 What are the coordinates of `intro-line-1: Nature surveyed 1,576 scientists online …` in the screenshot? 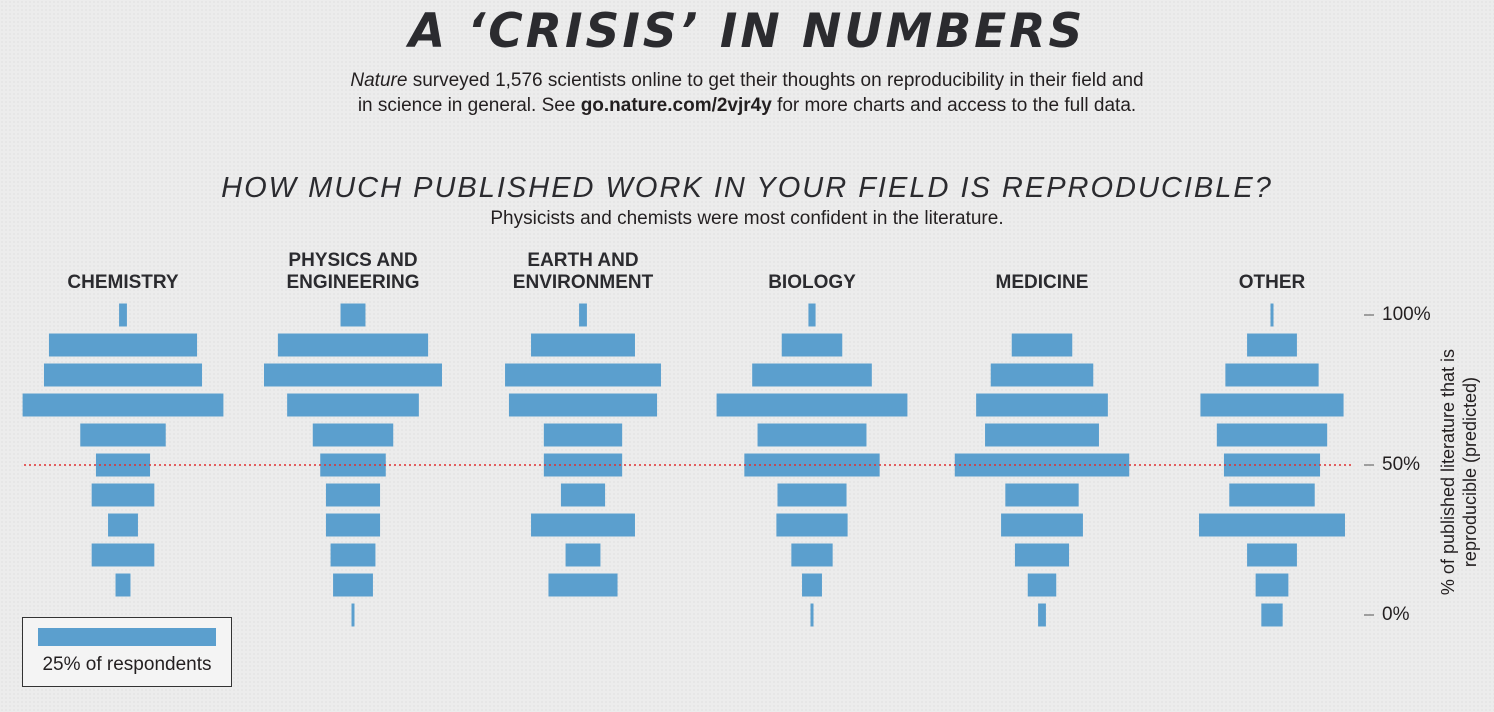 It's located at (747, 81).